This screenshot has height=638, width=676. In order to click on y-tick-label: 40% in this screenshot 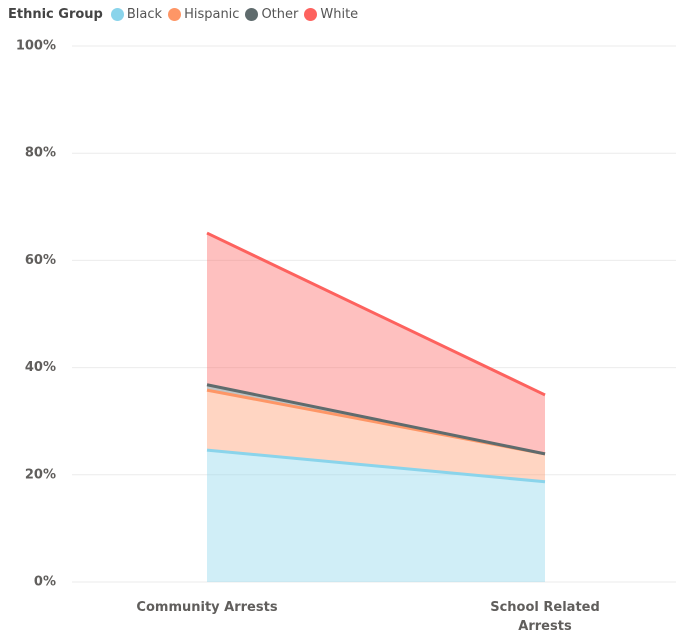, I will do `click(40, 367)`.